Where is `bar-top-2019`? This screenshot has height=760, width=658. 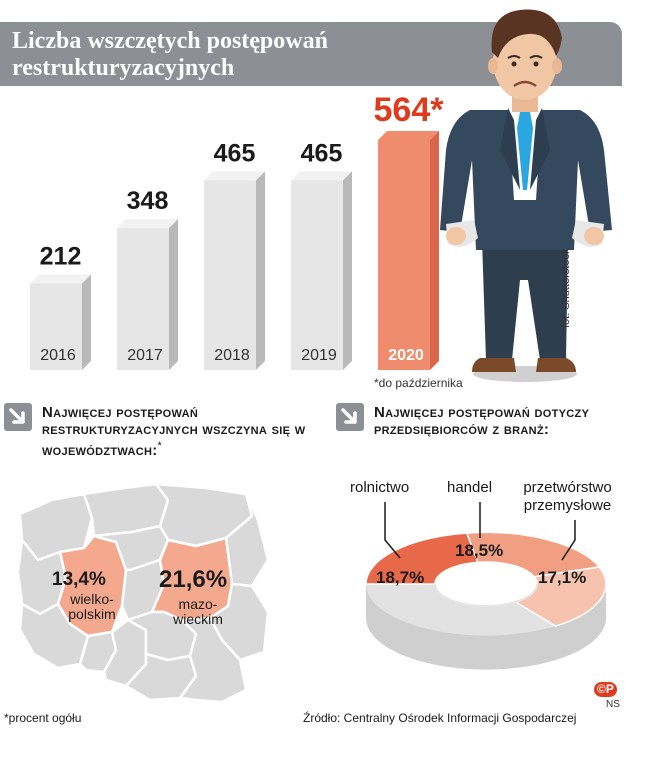 bar-top-2019 is located at coordinates (321, 176).